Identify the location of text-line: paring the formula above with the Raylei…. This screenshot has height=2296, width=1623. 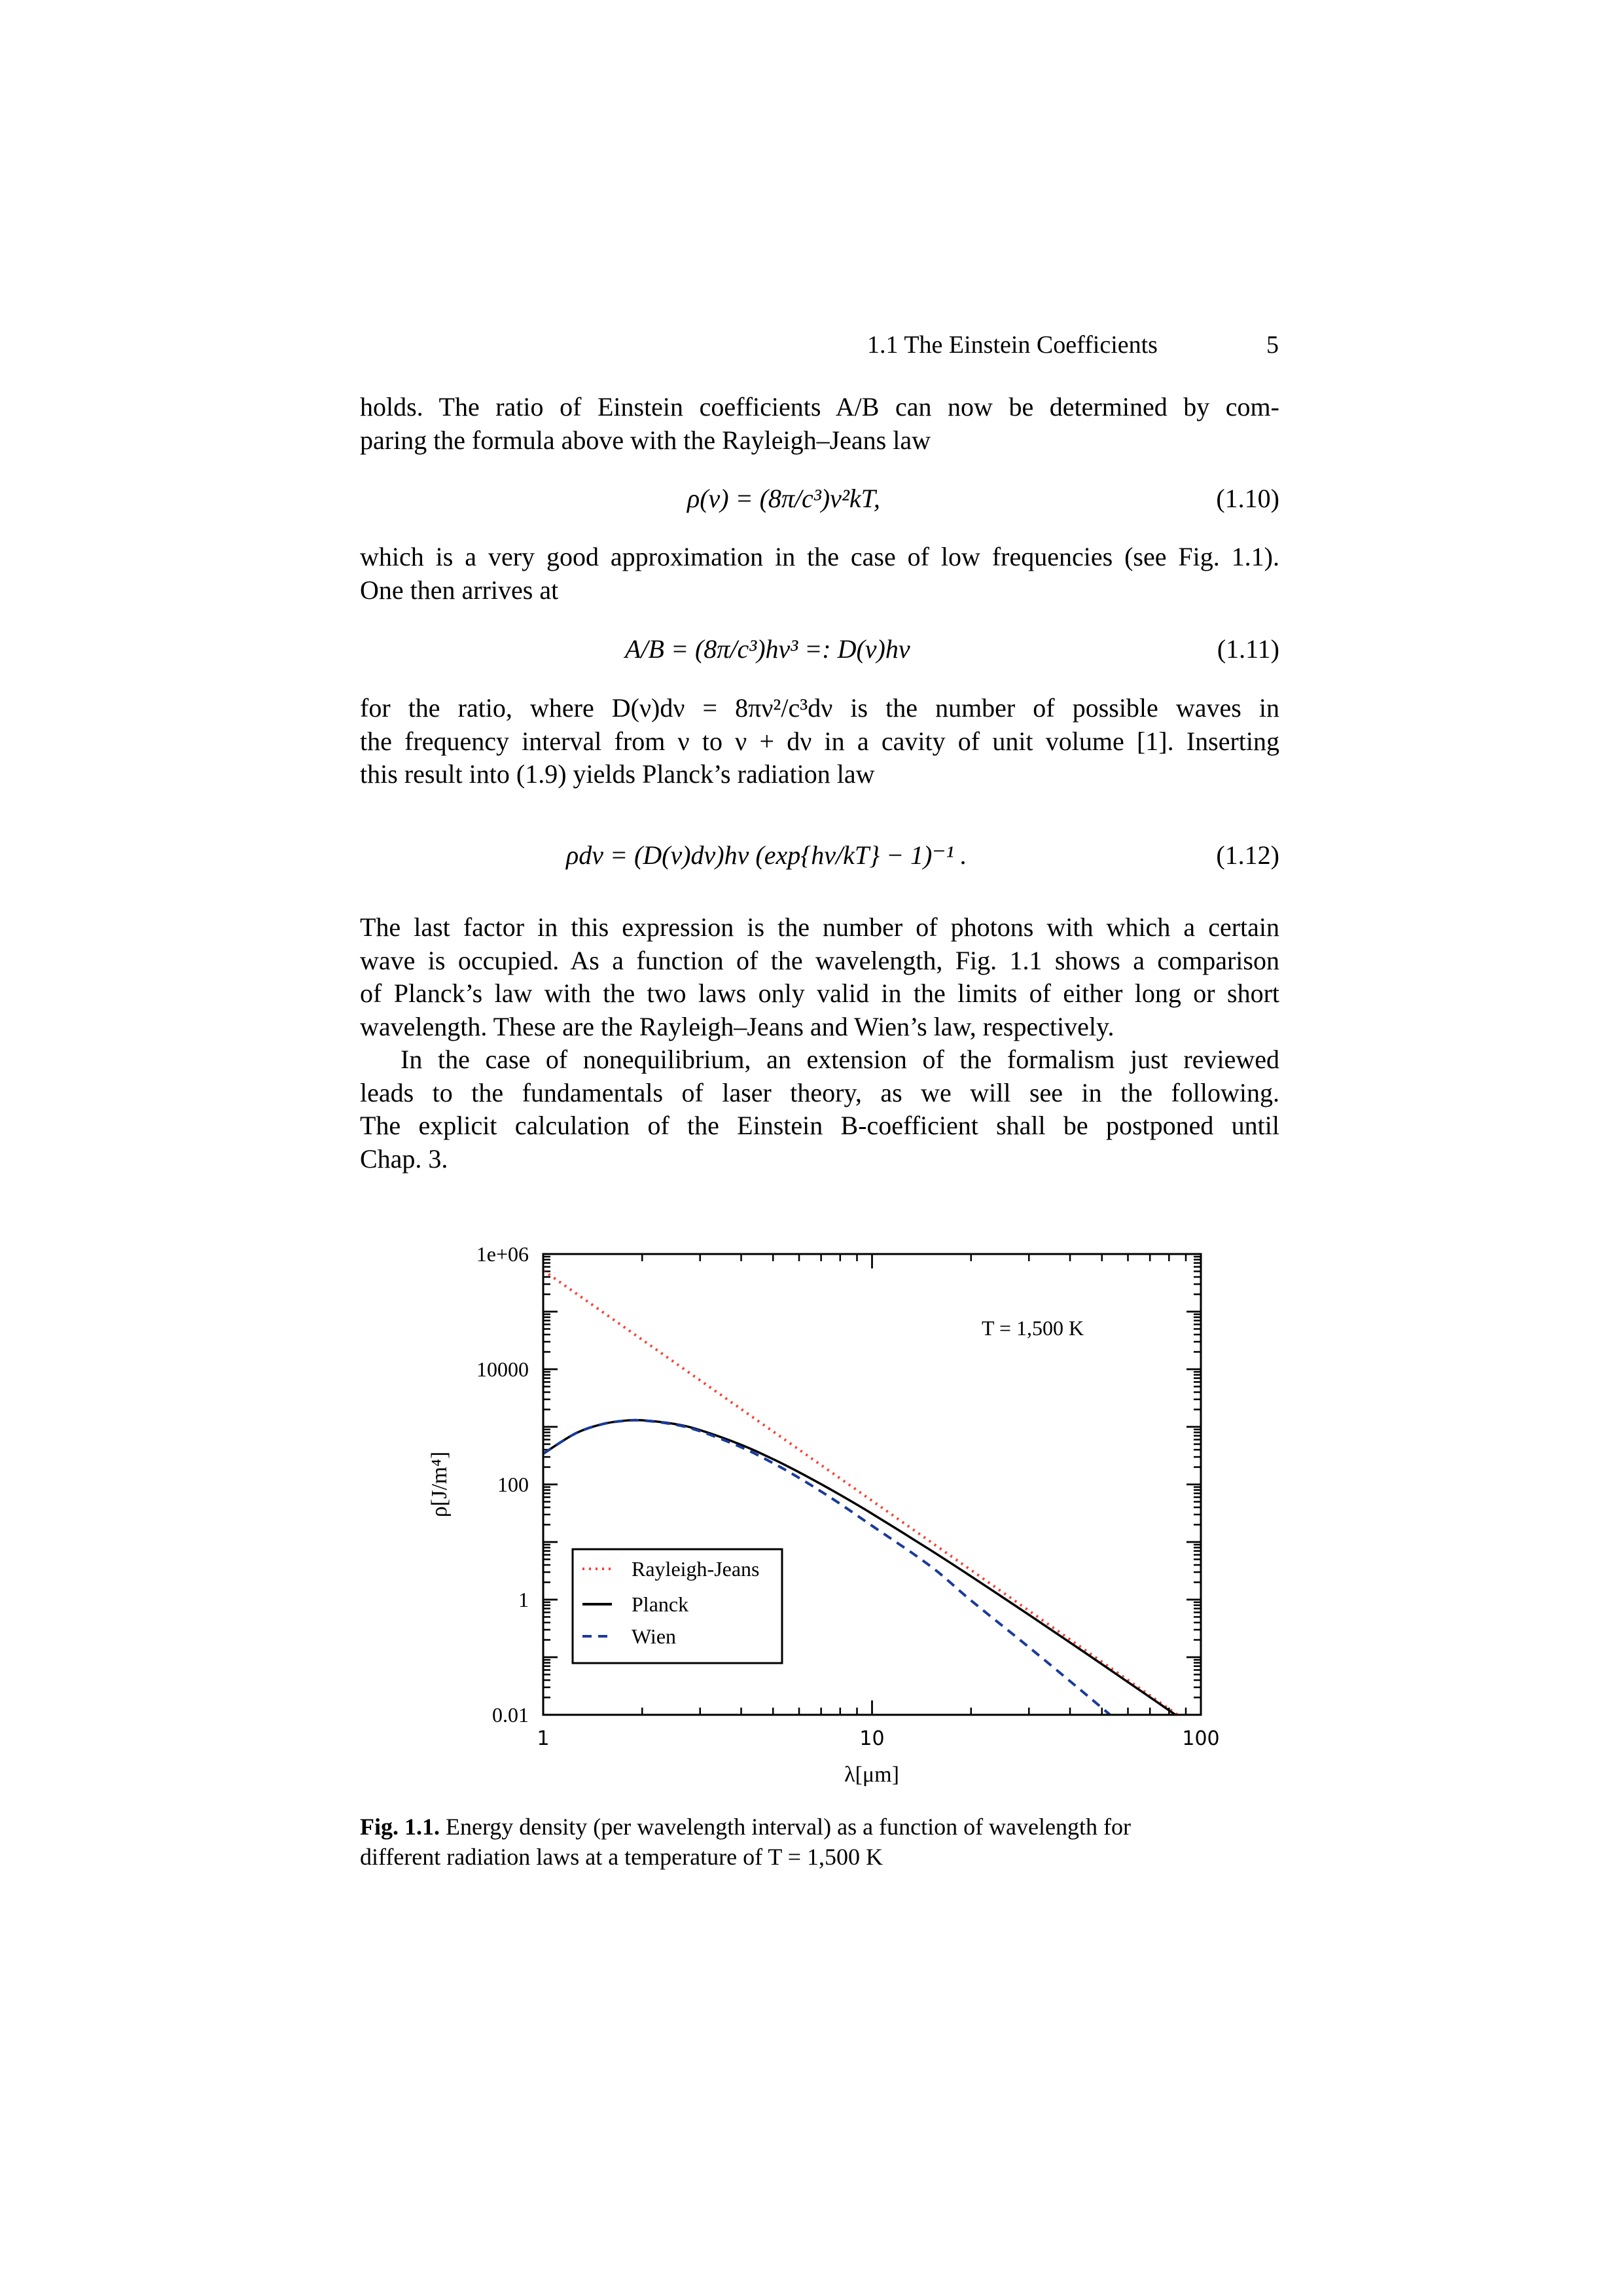
(646, 440).